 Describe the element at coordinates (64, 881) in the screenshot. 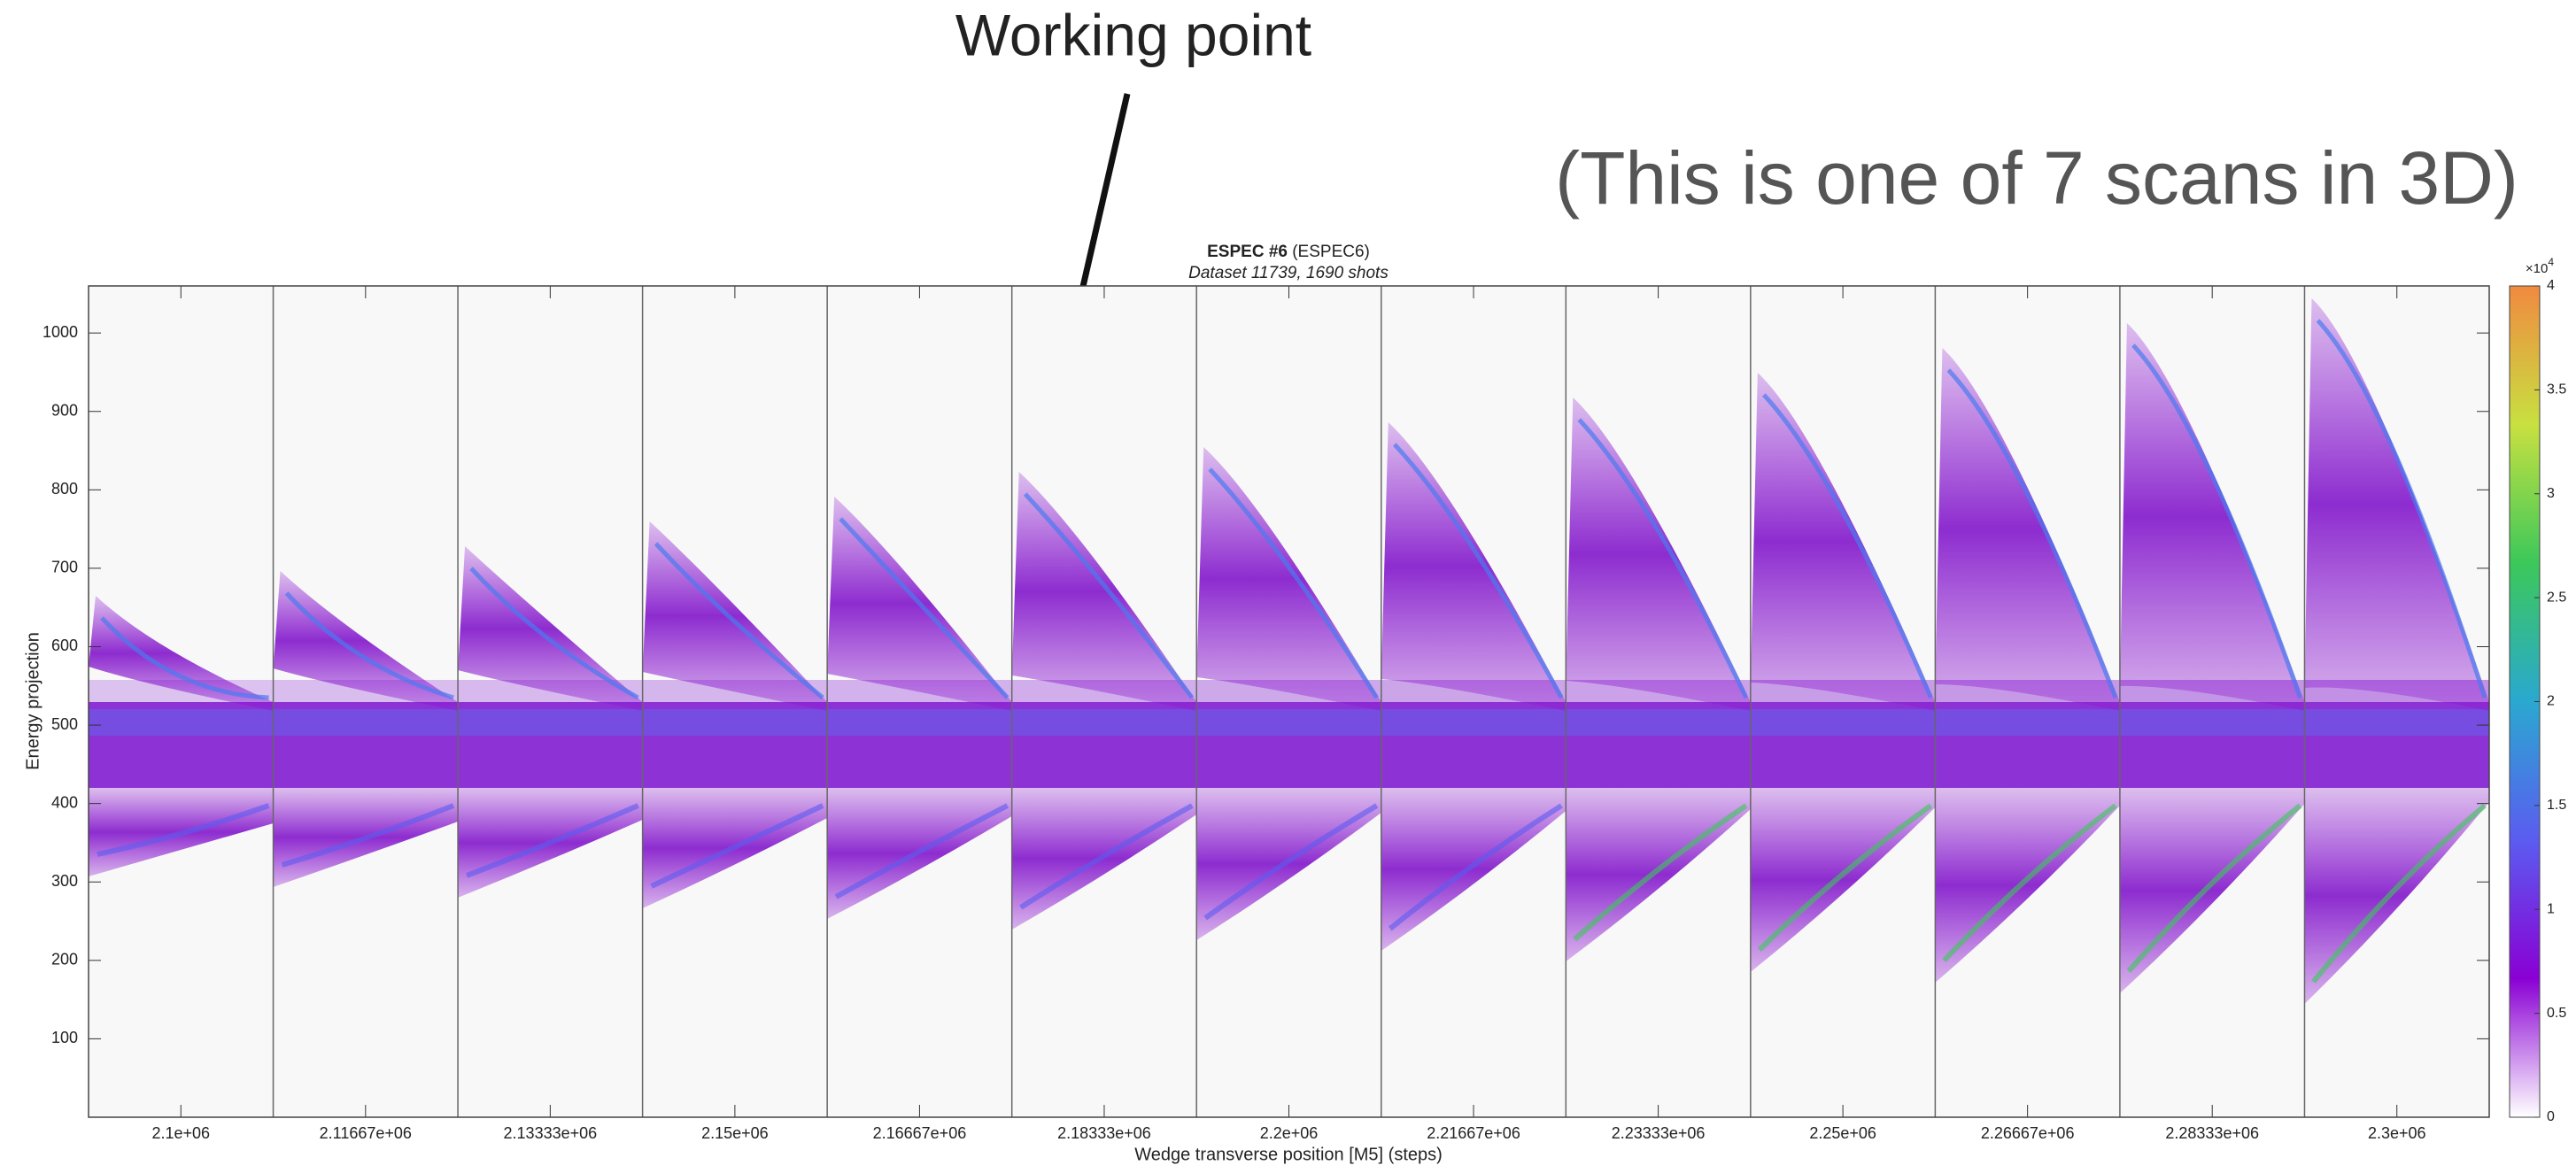

I see `y-tick-label: 300` at that location.